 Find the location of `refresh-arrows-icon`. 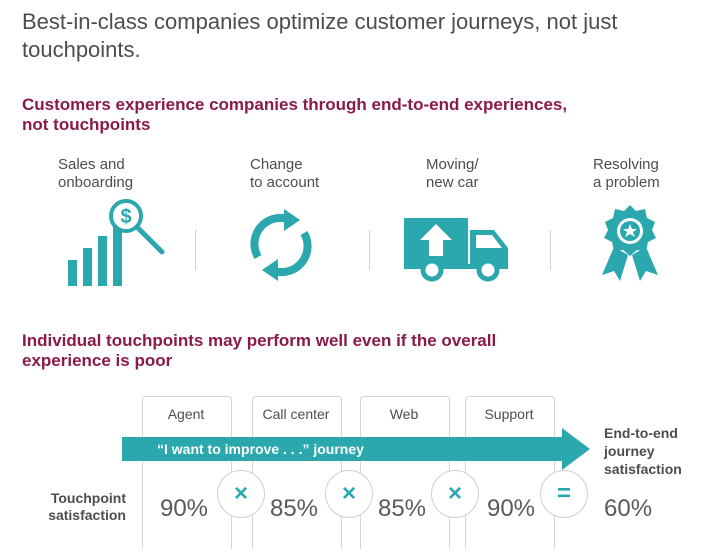

refresh-arrows-icon is located at coordinates (281, 245).